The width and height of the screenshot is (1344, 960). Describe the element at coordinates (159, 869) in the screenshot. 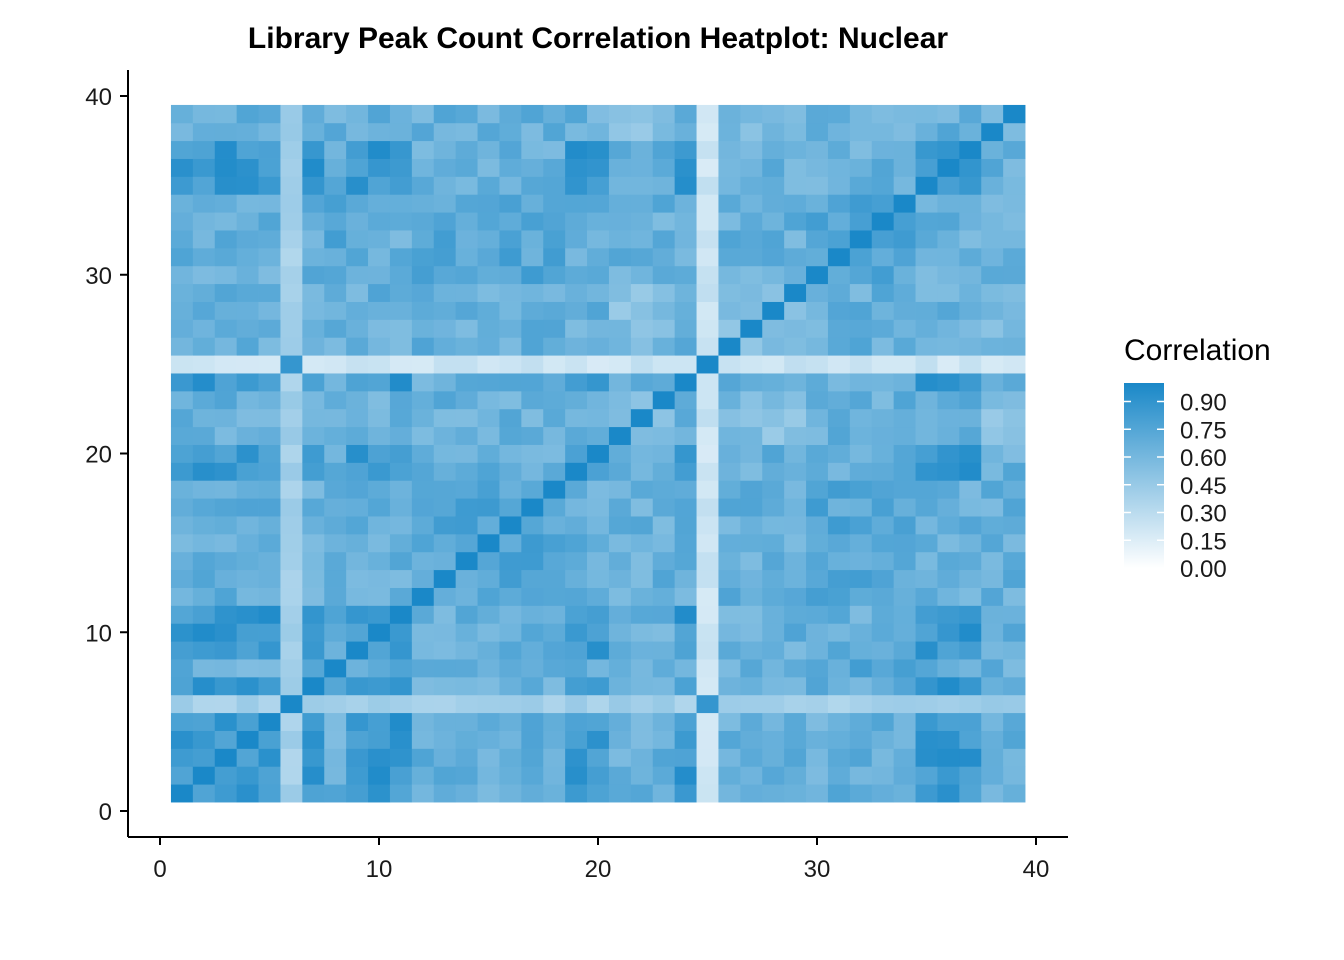

I see `x-tick-label: 0` at that location.